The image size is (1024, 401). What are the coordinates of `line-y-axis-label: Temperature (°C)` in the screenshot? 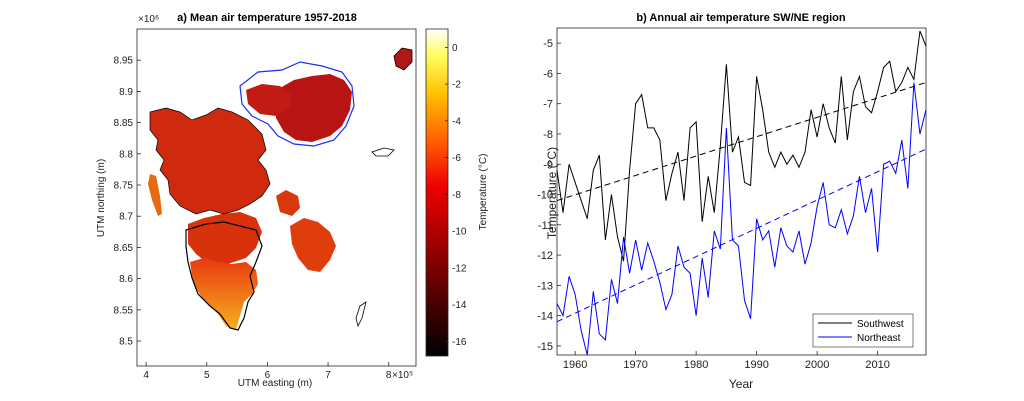 It's located at (552, 193).